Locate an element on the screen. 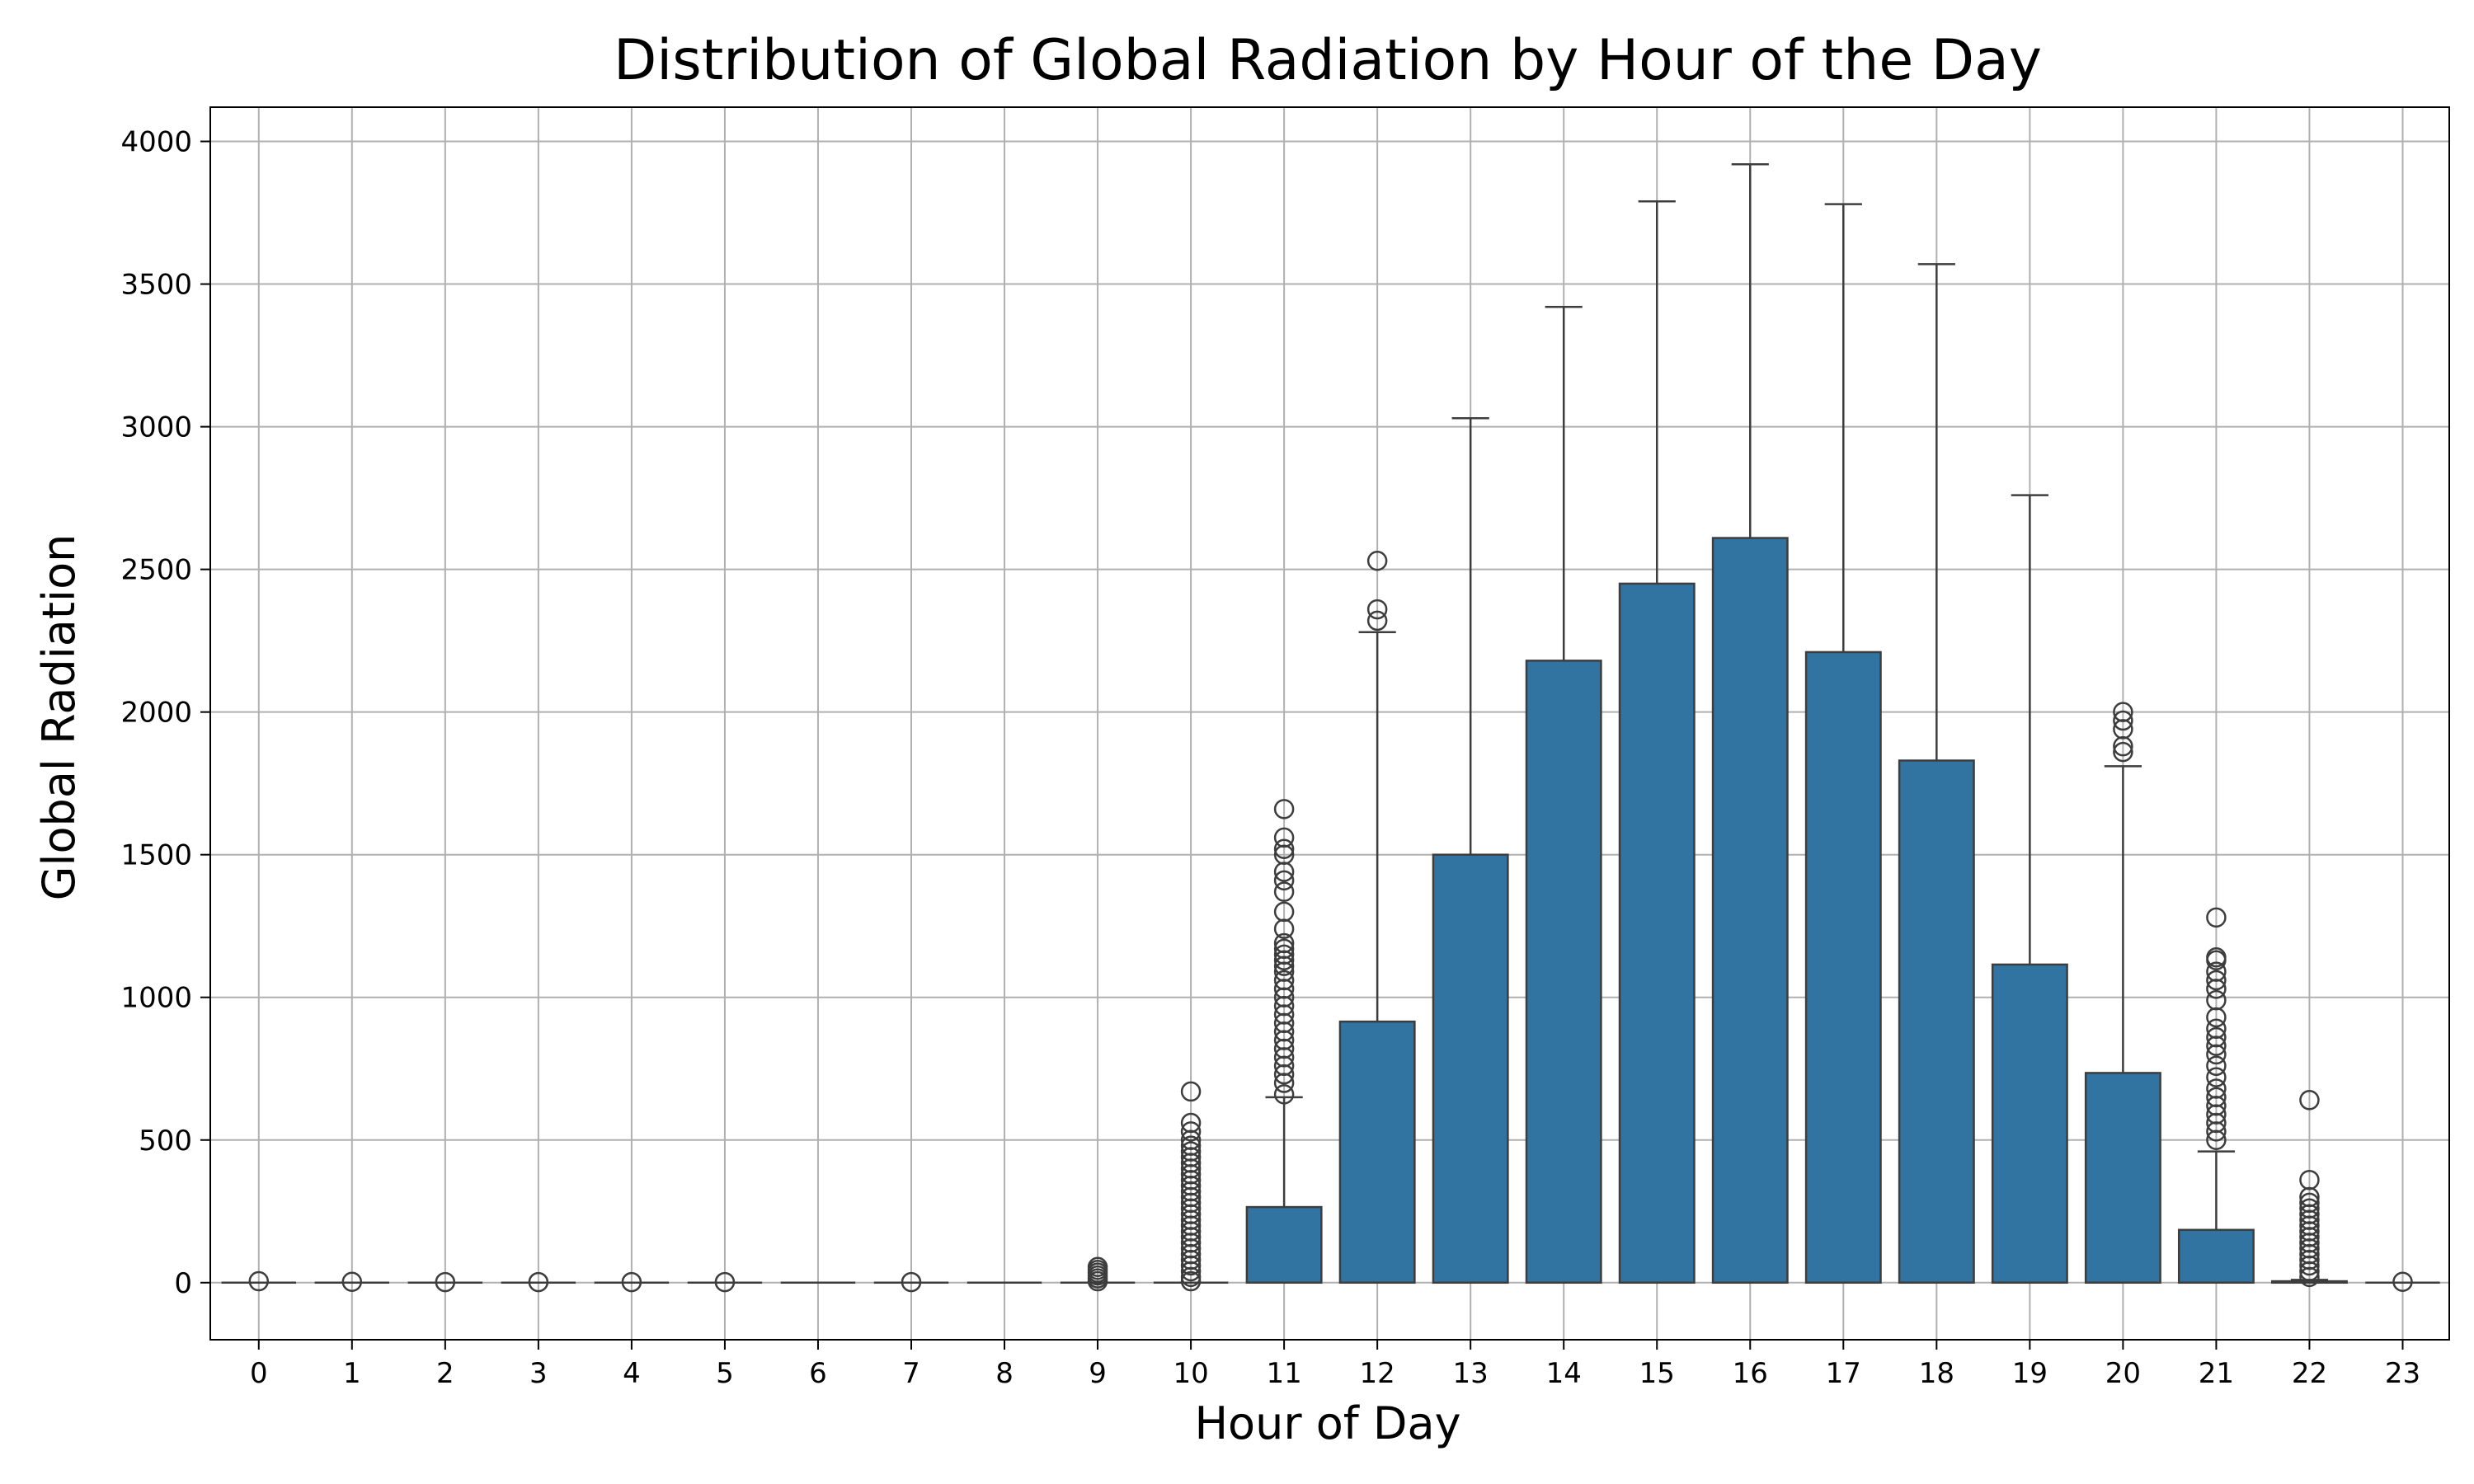  y-tick-label: 3000 is located at coordinates (156, 427).